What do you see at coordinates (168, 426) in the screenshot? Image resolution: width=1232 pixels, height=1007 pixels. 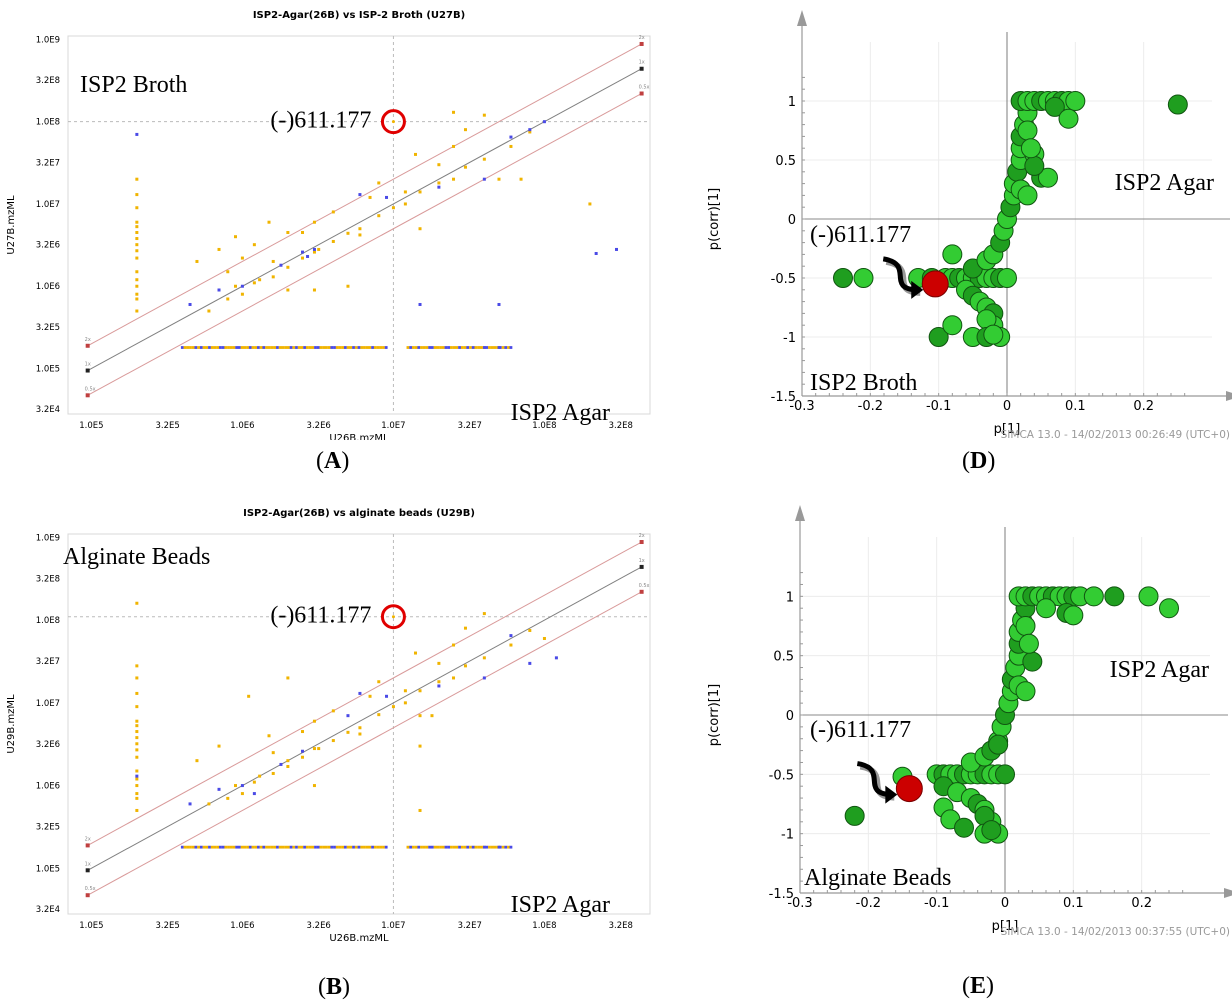 I see `x-tick-label: 3.2E5` at bounding box center [168, 426].